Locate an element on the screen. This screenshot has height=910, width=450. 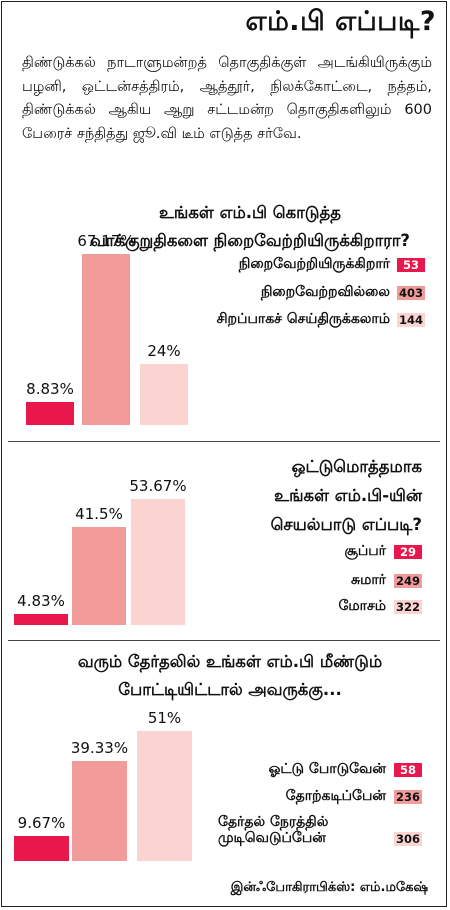
chart1-legend-label: நிறைவேற்றவில்லை is located at coordinates (325, 292).